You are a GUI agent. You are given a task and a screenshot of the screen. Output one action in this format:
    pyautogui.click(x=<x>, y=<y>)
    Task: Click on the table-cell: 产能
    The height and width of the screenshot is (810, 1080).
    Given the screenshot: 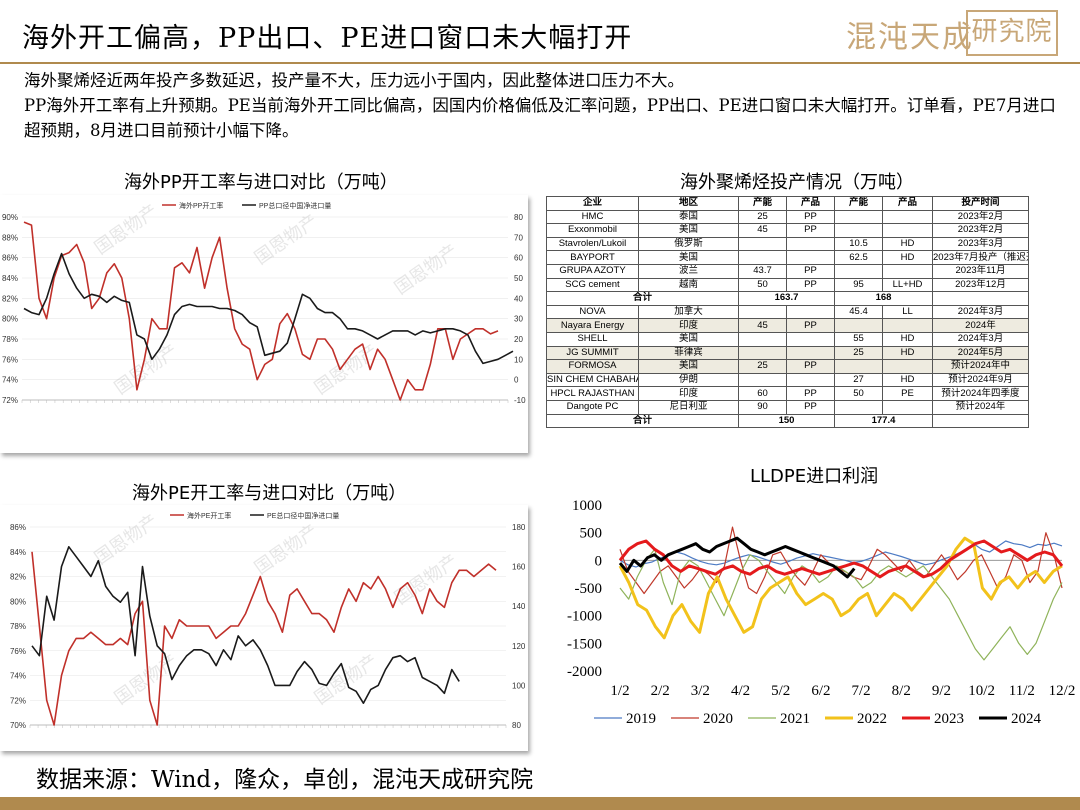 What is the action you would take?
    pyautogui.click(x=858, y=203)
    